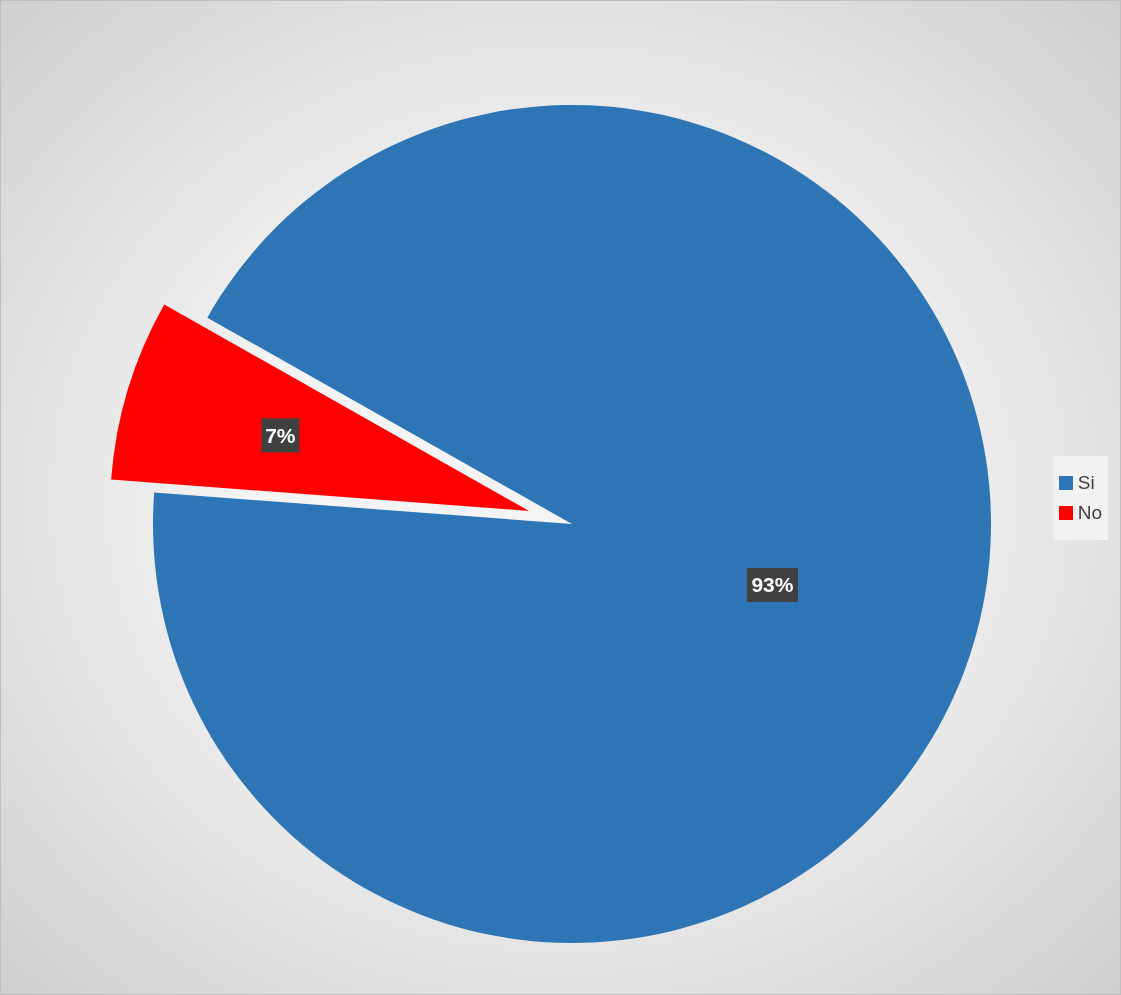 The height and width of the screenshot is (995, 1121). I want to click on data-label: 7%, so click(280, 435).